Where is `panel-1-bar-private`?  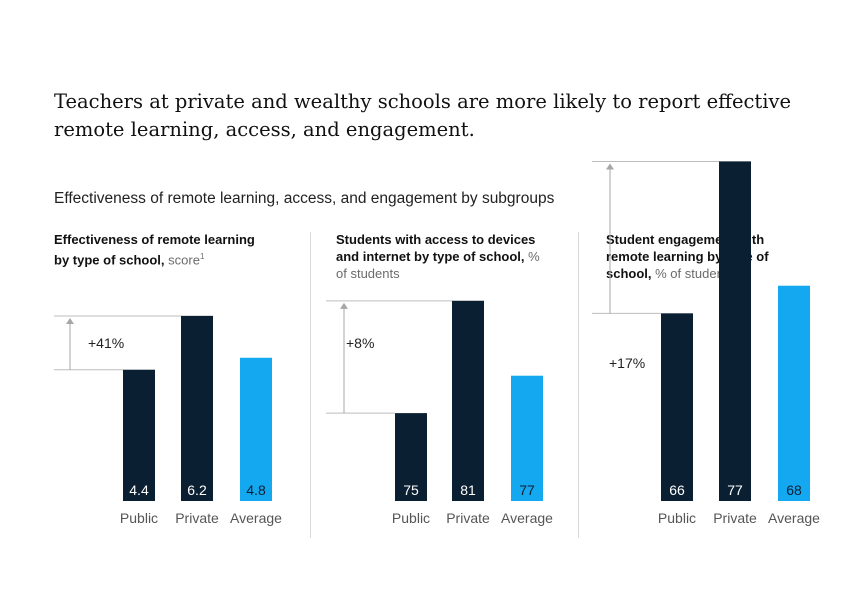
panel-1-bar-private is located at coordinates (197, 408).